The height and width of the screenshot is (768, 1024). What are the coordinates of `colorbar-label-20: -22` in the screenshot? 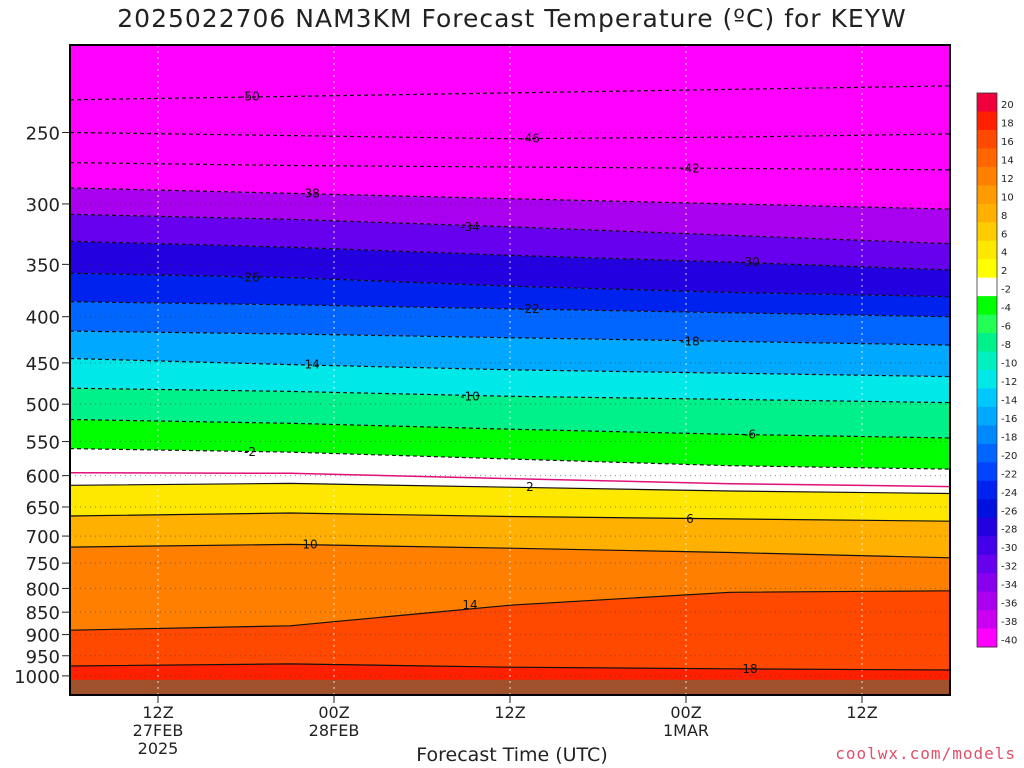 It's located at (1009, 474).